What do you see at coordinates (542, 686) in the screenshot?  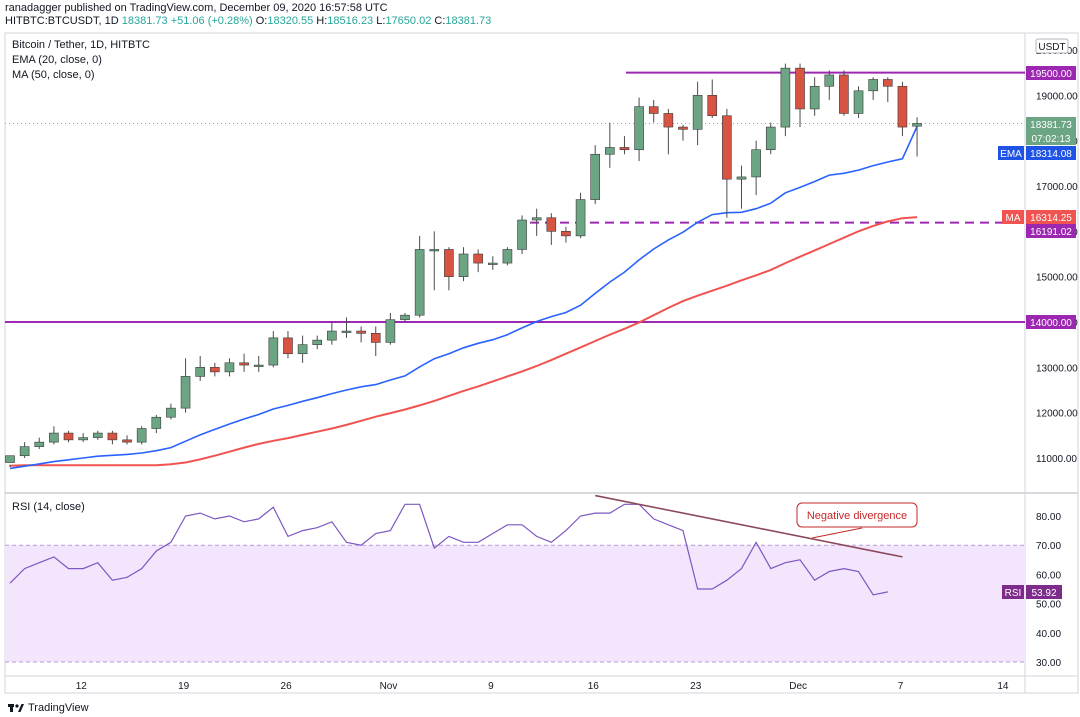 I see `time-axis: 12 19 26 Nov 9 16 23 Dec 7 14` at bounding box center [542, 686].